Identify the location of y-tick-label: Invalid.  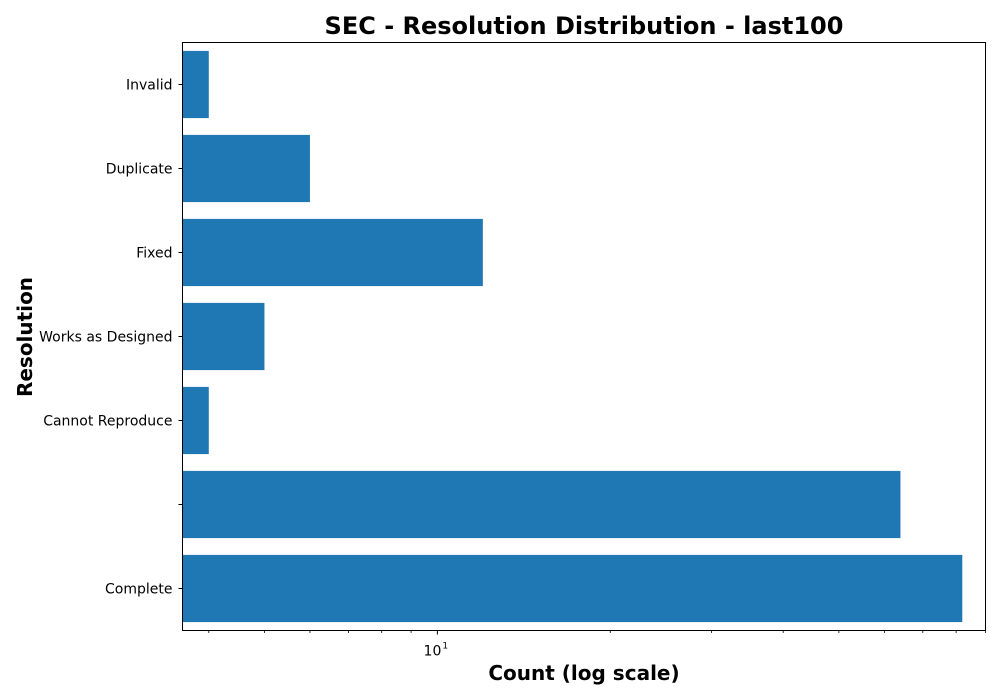
(149, 86).